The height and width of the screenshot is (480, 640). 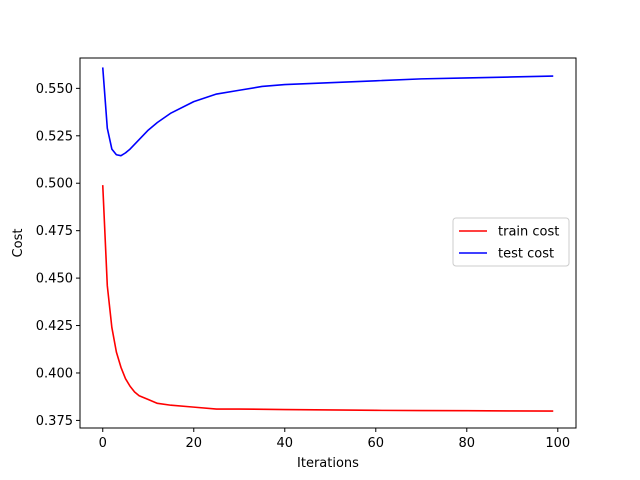 I want to click on x-tick-label: 40, so click(x=284, y=443).